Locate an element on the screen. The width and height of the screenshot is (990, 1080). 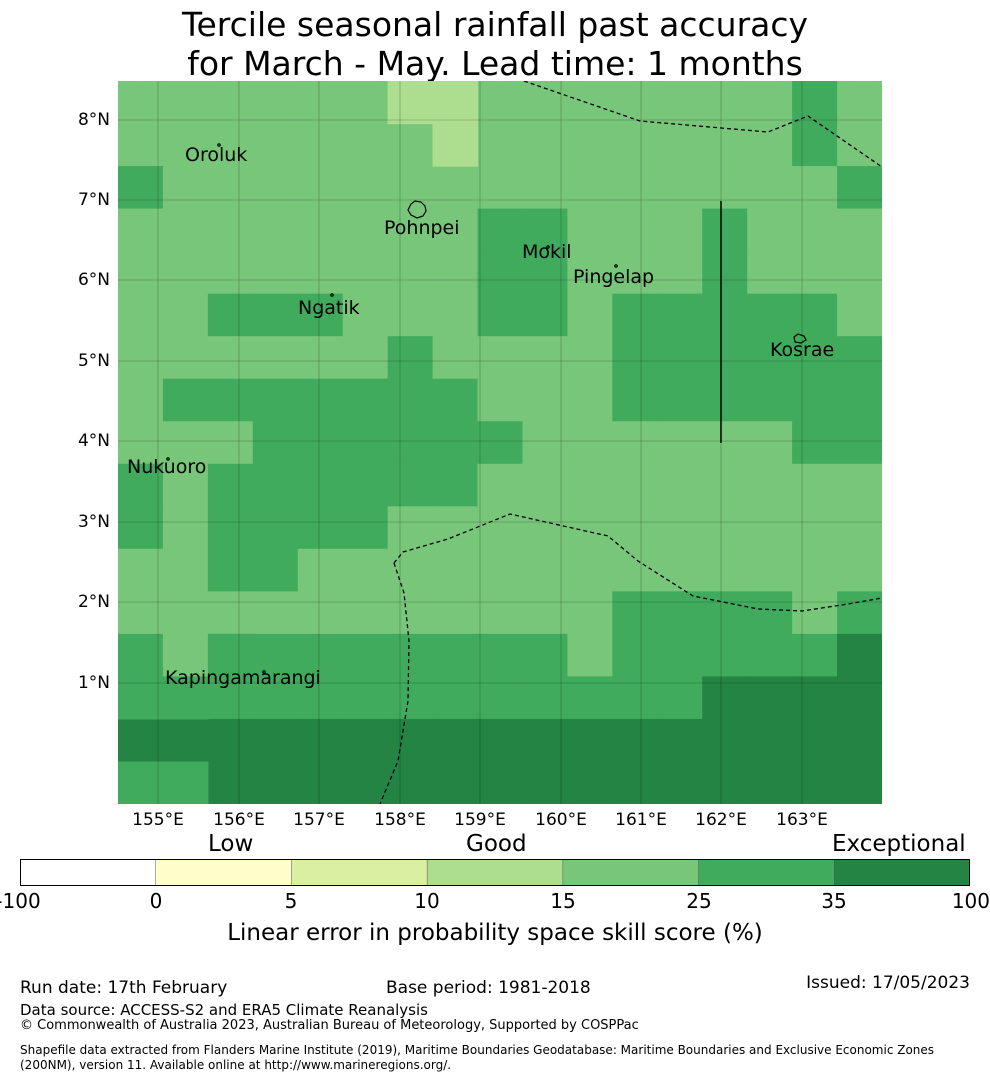
lat-label-3n: 3°N is located at coordinates (93, 522).